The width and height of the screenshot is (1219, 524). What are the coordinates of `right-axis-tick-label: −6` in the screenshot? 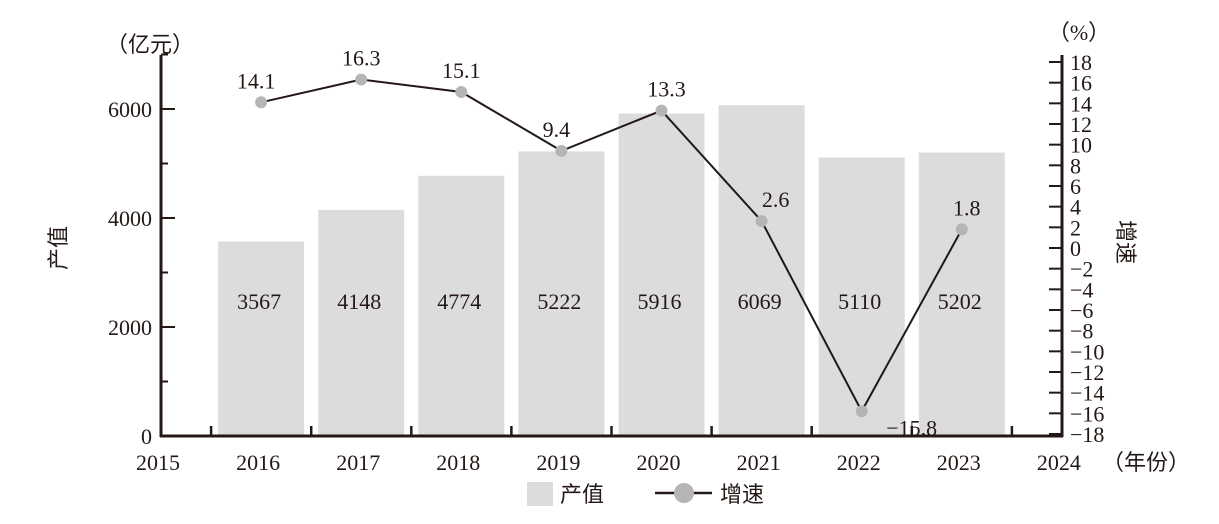 It's located at (1081, 310).